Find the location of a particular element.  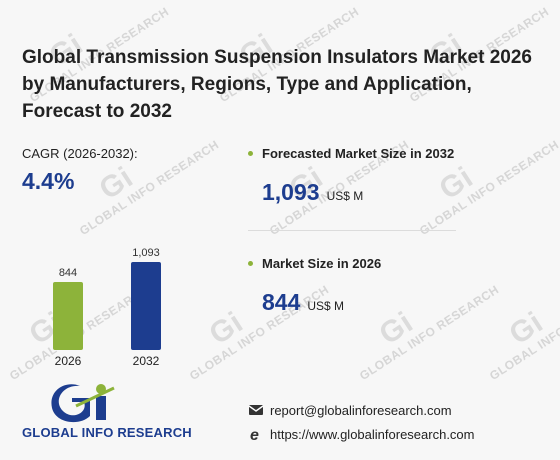

cagr-value: 4.4% is located at coordinates (48, 181).